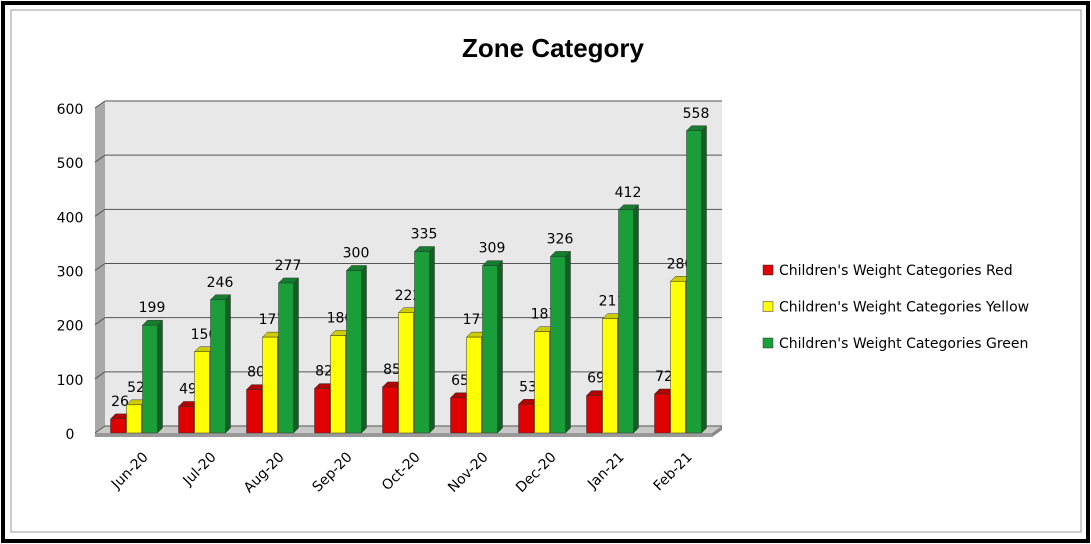 The width and height of the screenshot is (1091, 544). Describe the element at coordinates (70, 110) in the screenshot. I see `y-tick-label: 600` at that location.